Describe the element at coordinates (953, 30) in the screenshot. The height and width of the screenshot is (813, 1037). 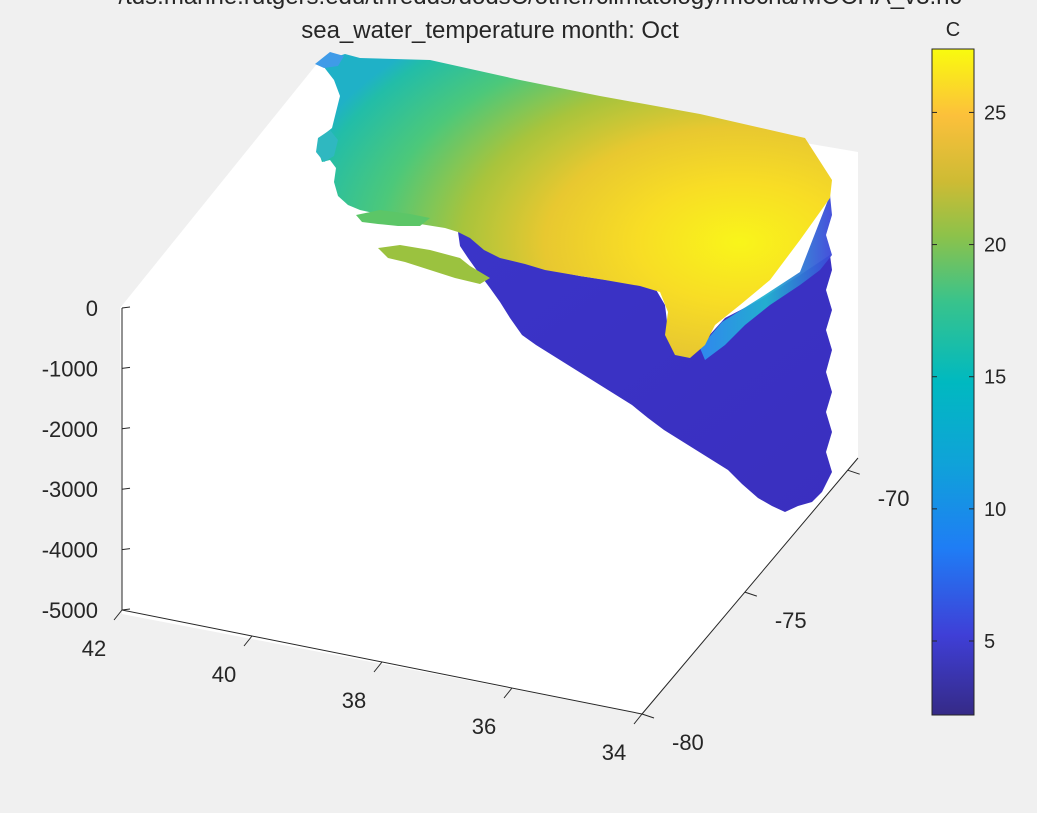
I see `colorbar-label: C` at that location.